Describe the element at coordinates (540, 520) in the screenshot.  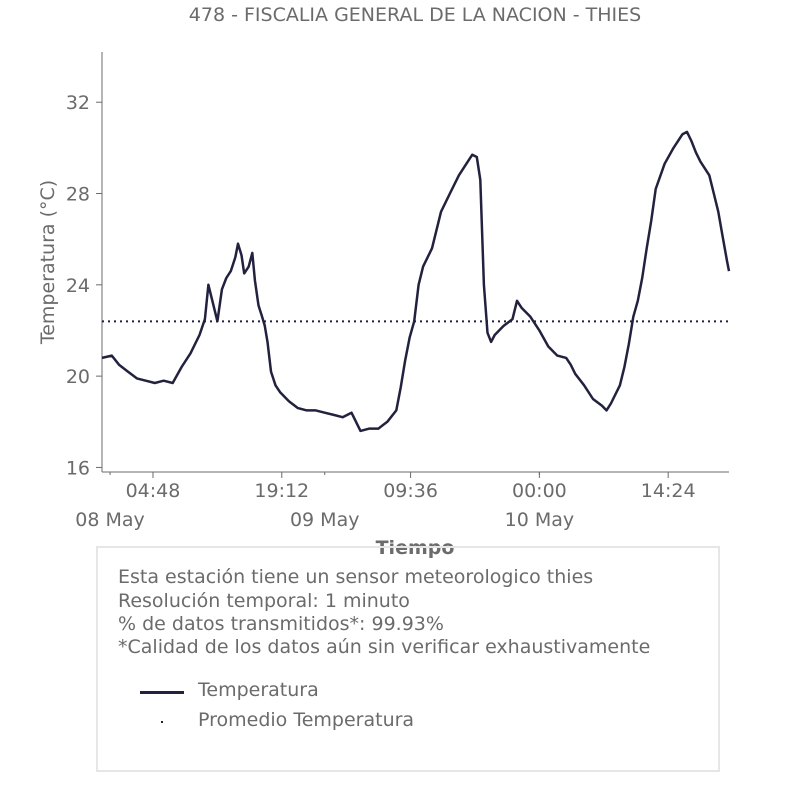
I see `x-date-label: 10 May` at that location.